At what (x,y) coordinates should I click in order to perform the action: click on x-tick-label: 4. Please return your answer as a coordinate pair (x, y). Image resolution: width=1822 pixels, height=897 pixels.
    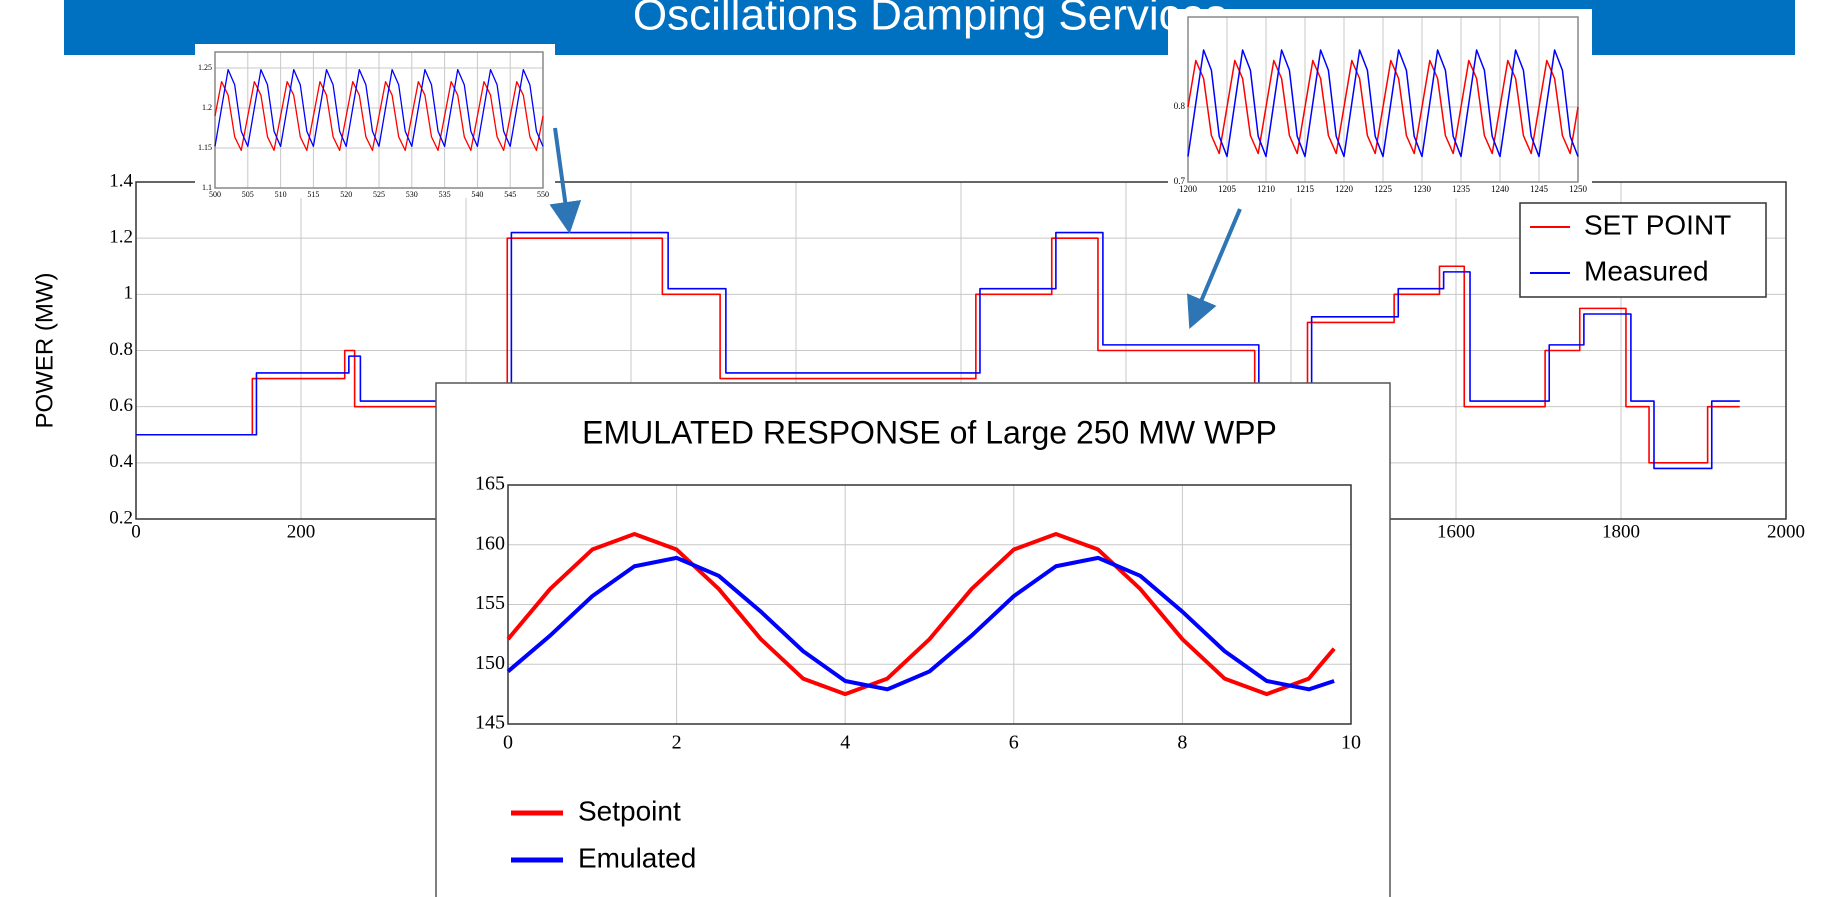
    Looking at the image, I should click on (845, 743).